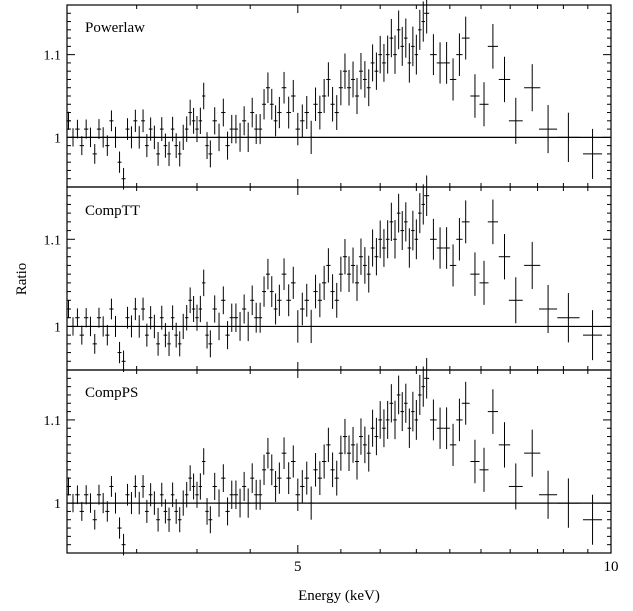 This screenshot has height=611, width=633. What do you see at coordinates (111, 393) in the screenshot?
I see `panel-label: CompPS` at bounding box center [111, 393].